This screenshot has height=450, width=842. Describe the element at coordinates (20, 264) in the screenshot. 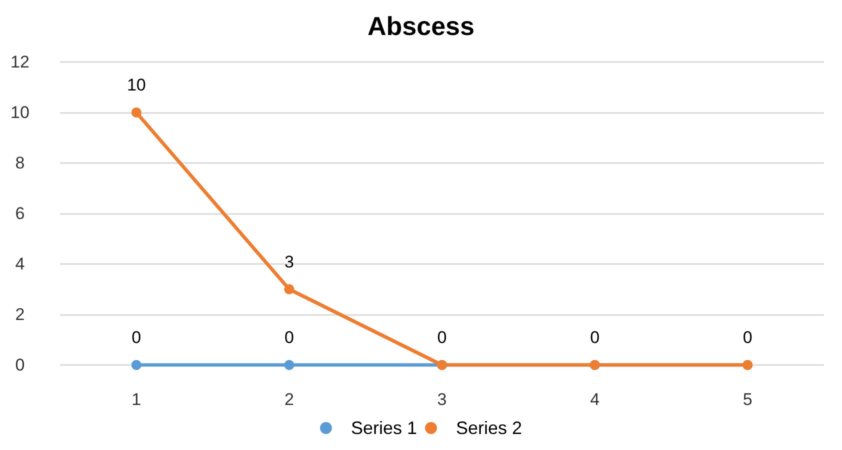

I see `y-tick-label: 4` at that location.